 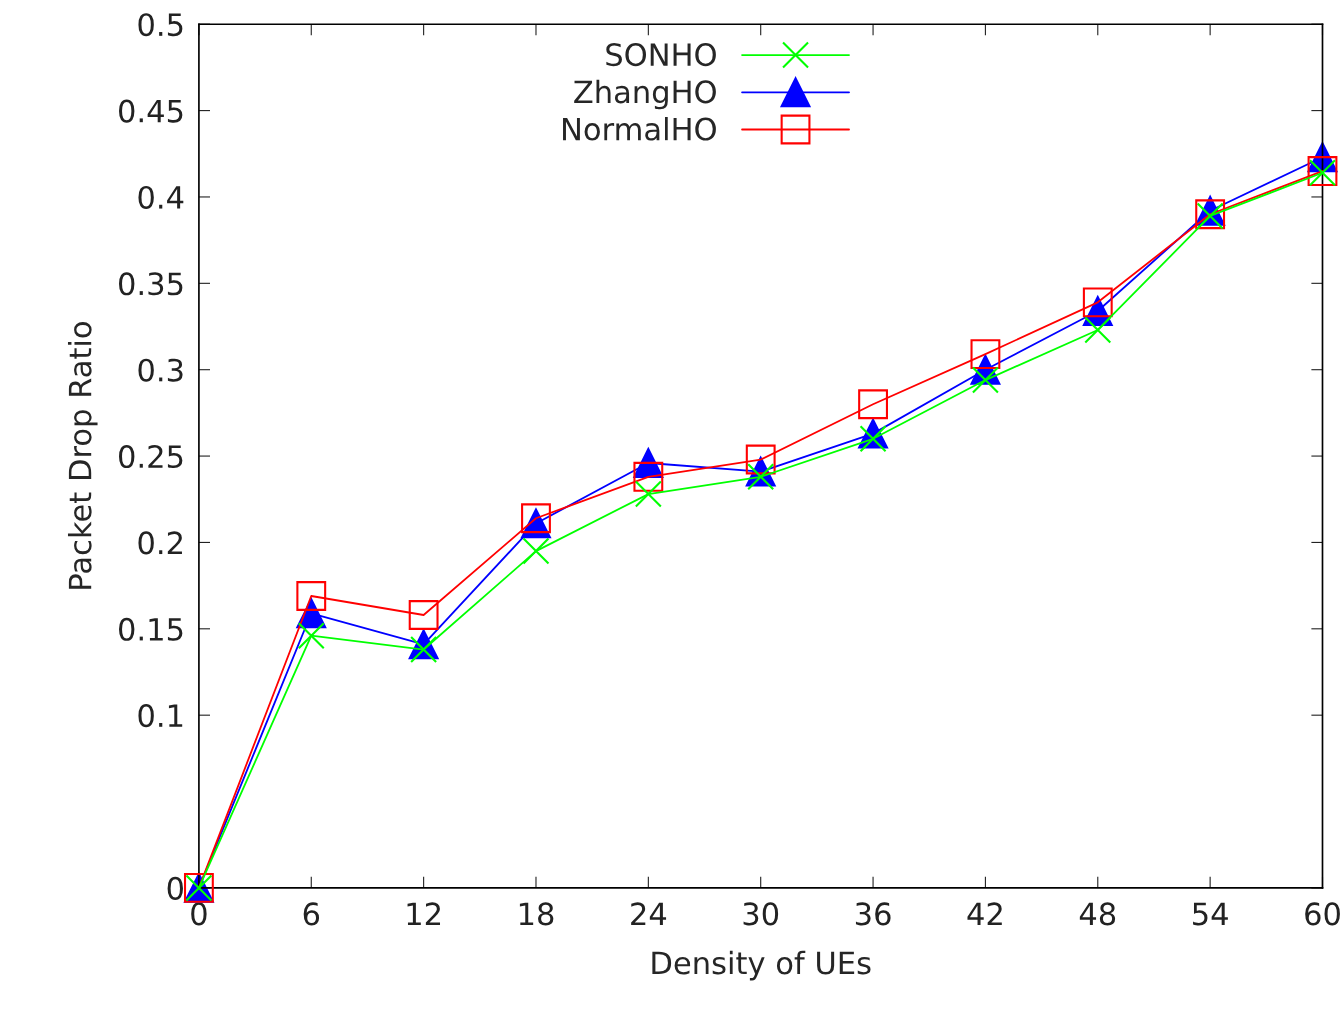 I want to click on y-axis-title: Packet Drop Ratio, so click(x=82, y=455).